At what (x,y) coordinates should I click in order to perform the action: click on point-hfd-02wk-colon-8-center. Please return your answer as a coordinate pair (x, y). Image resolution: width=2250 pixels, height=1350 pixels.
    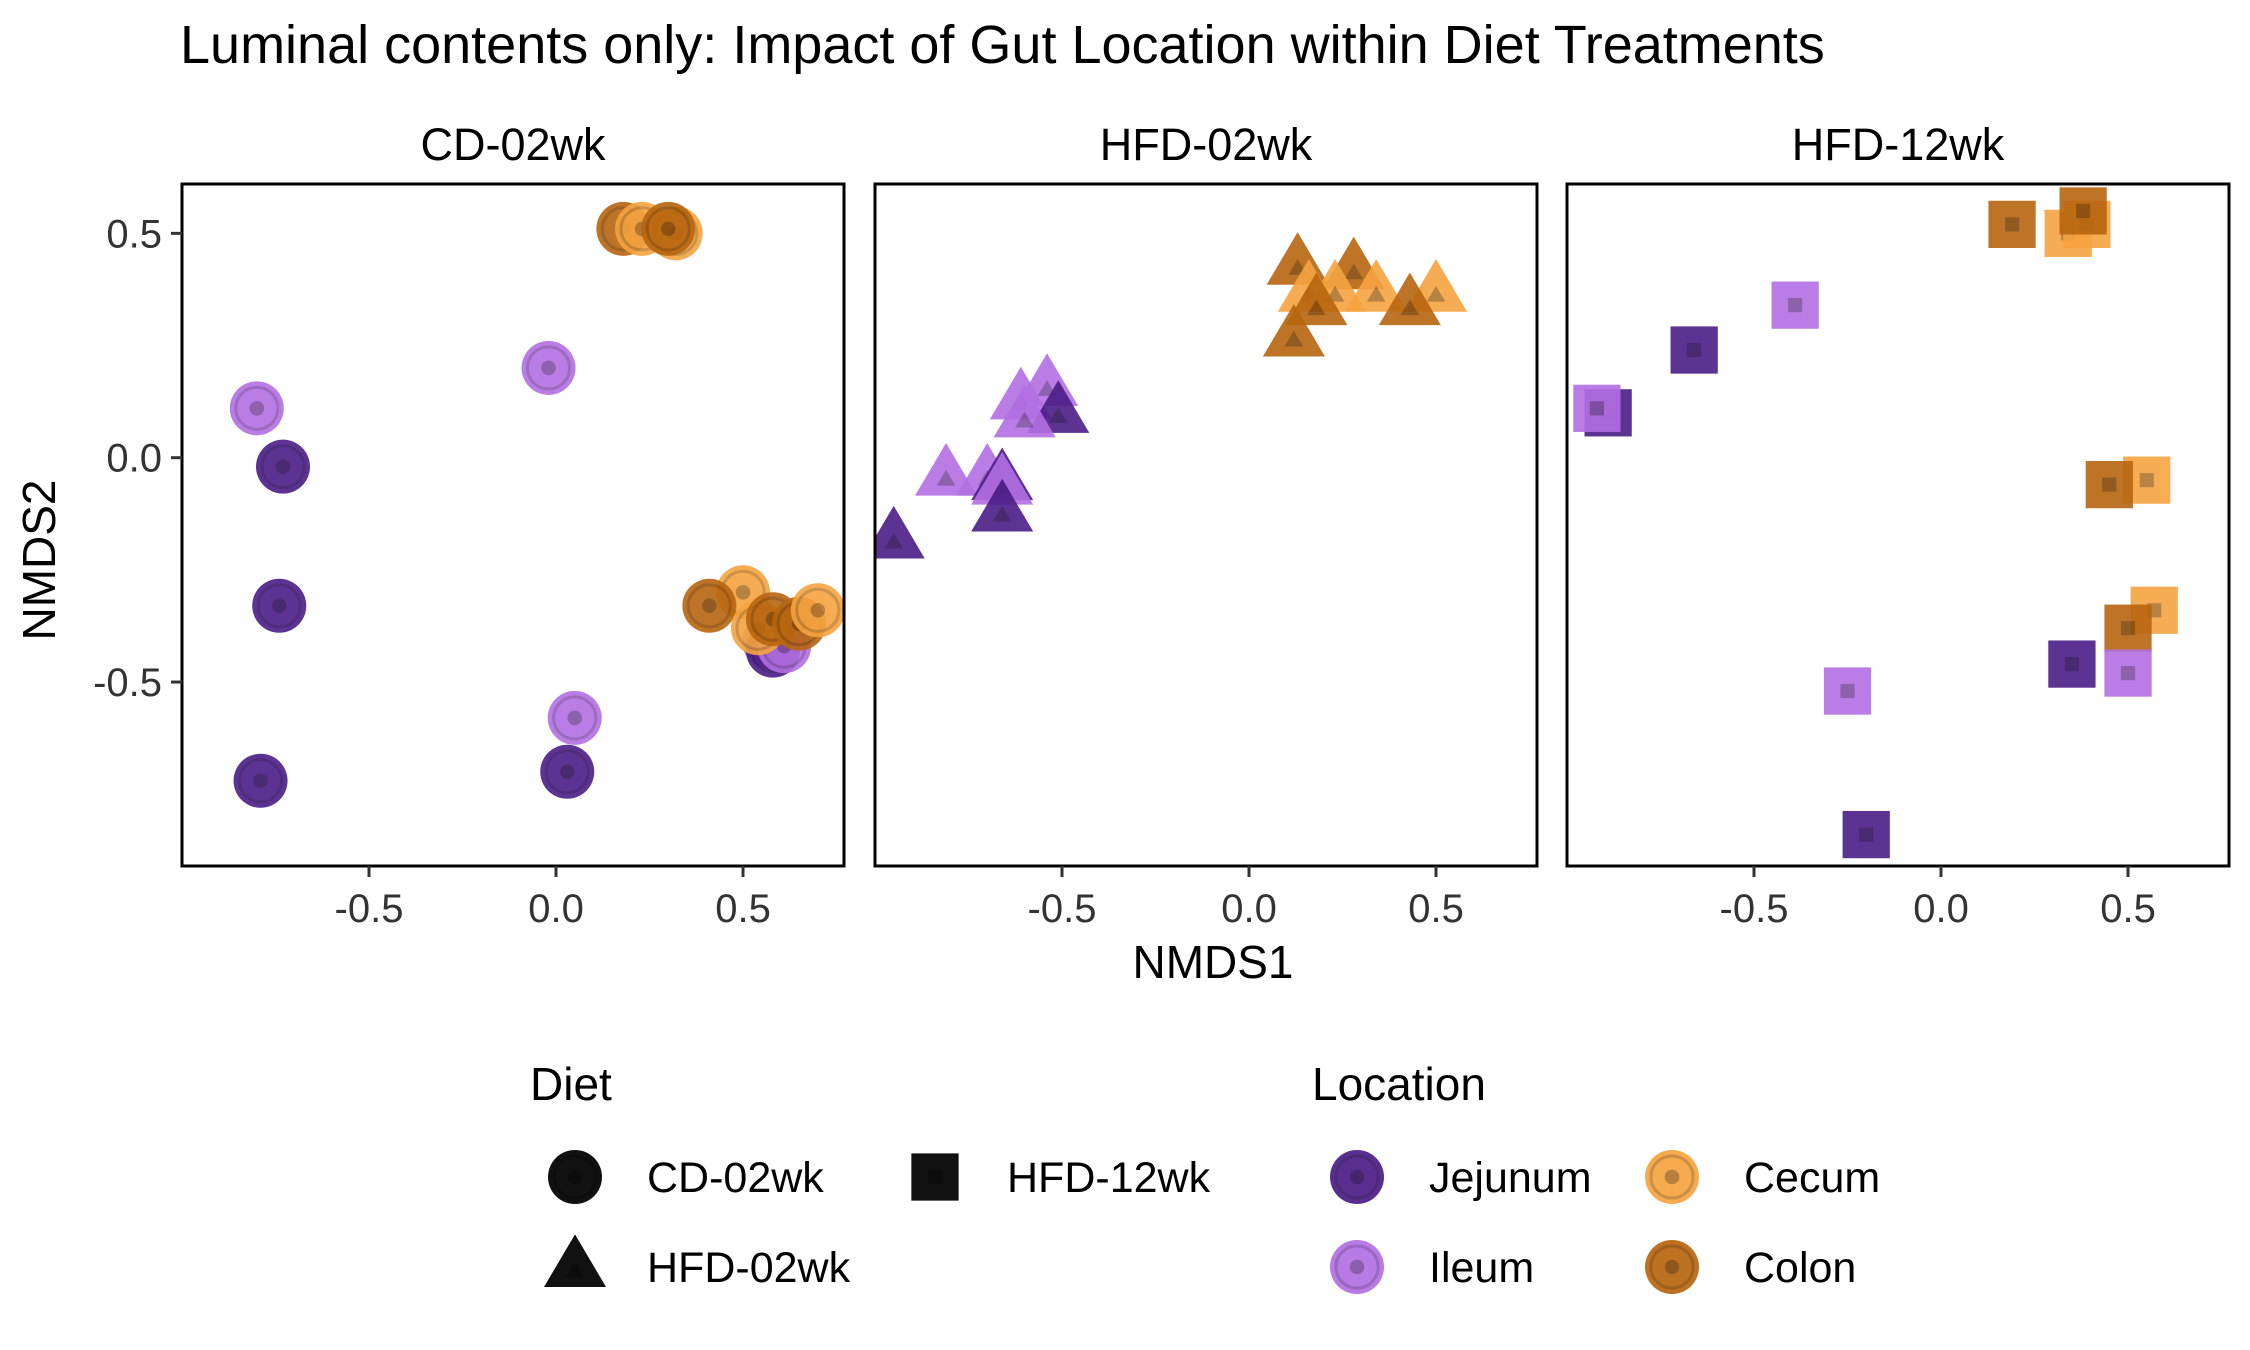
    Looking at the image, I should click on (1294, 338).